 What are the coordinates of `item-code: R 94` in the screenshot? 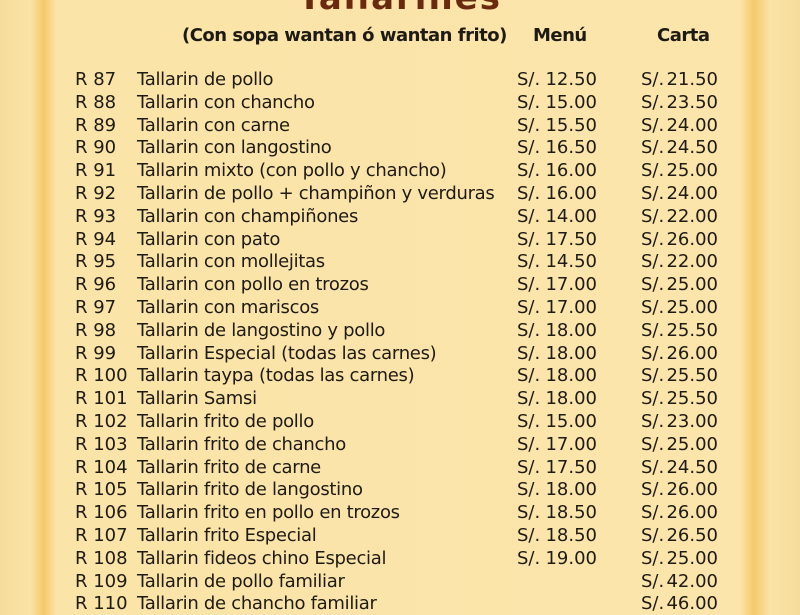 It's located at (96, 239).